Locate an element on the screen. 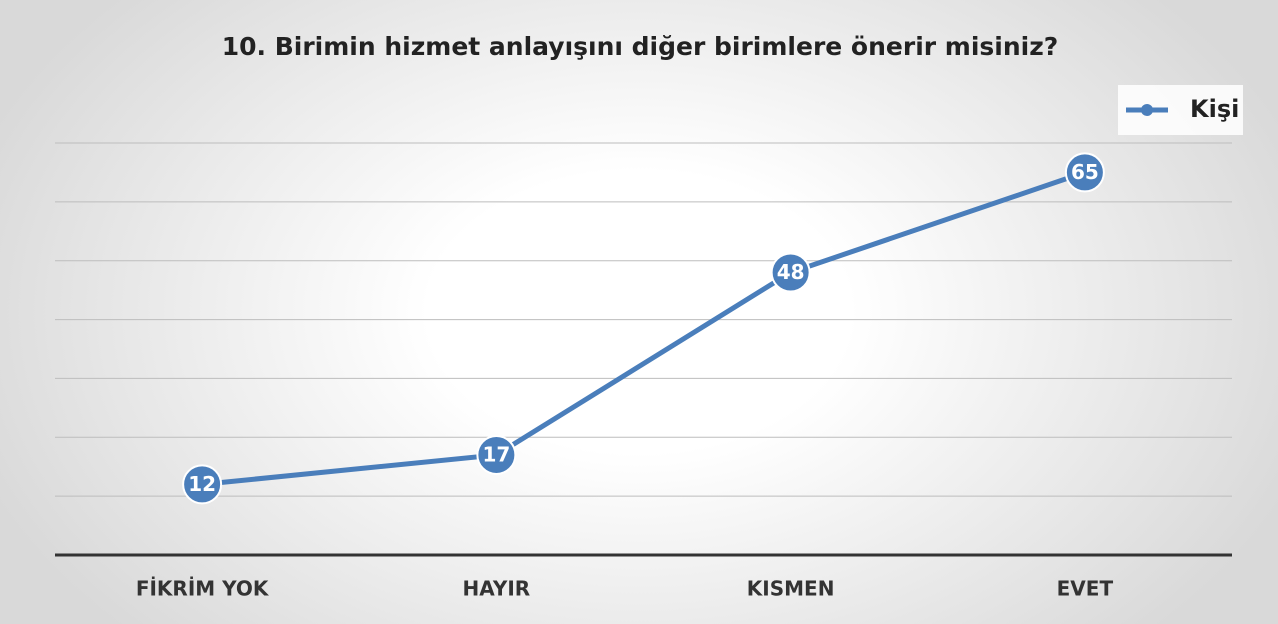 This screenshot has height=624, width=1278. x-tick-label: FİKRİM YOK is located at coordinates (203, 589).